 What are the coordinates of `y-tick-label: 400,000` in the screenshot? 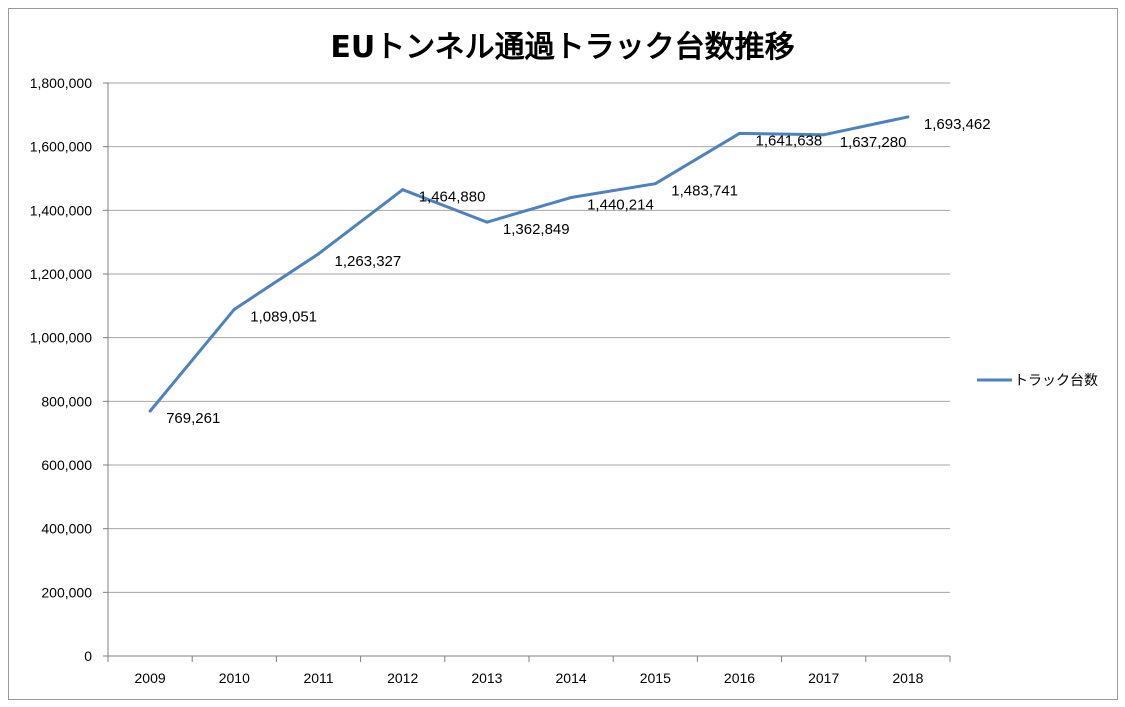 It's located at (66, 529).